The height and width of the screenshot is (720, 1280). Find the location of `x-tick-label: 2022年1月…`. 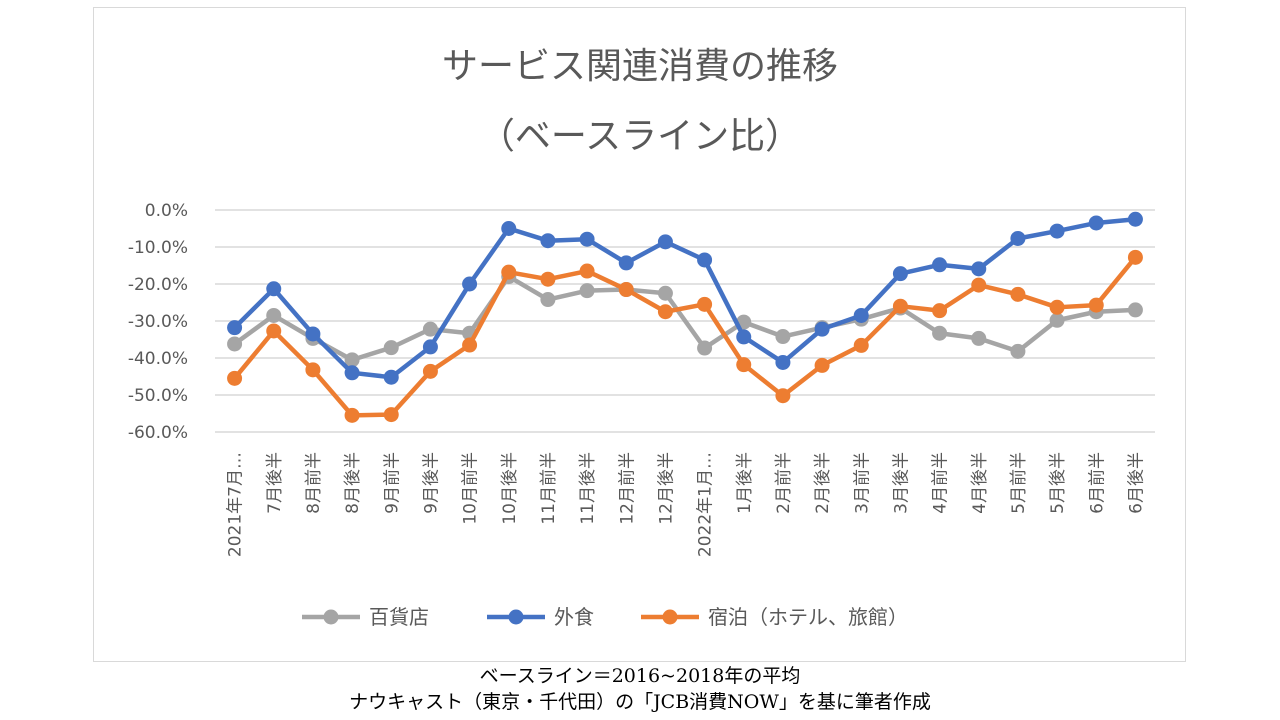

x-tick-label: 2022年1月… is located at coordinates (706, 504).